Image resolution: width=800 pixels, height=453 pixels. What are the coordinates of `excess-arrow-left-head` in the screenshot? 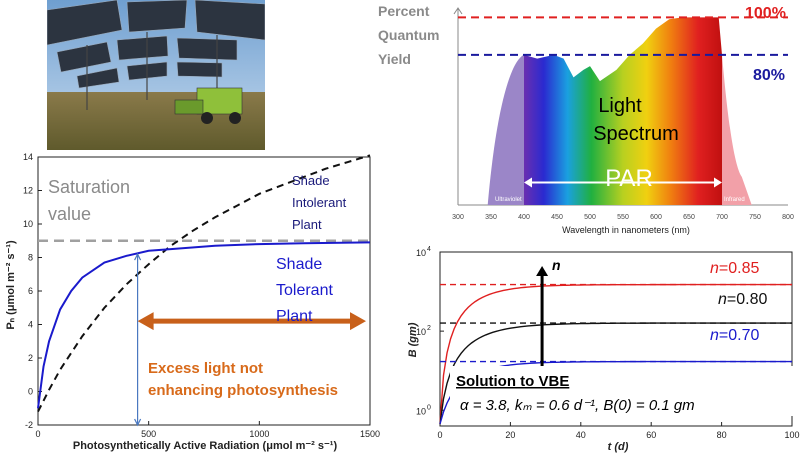 It's located at (145, 321).